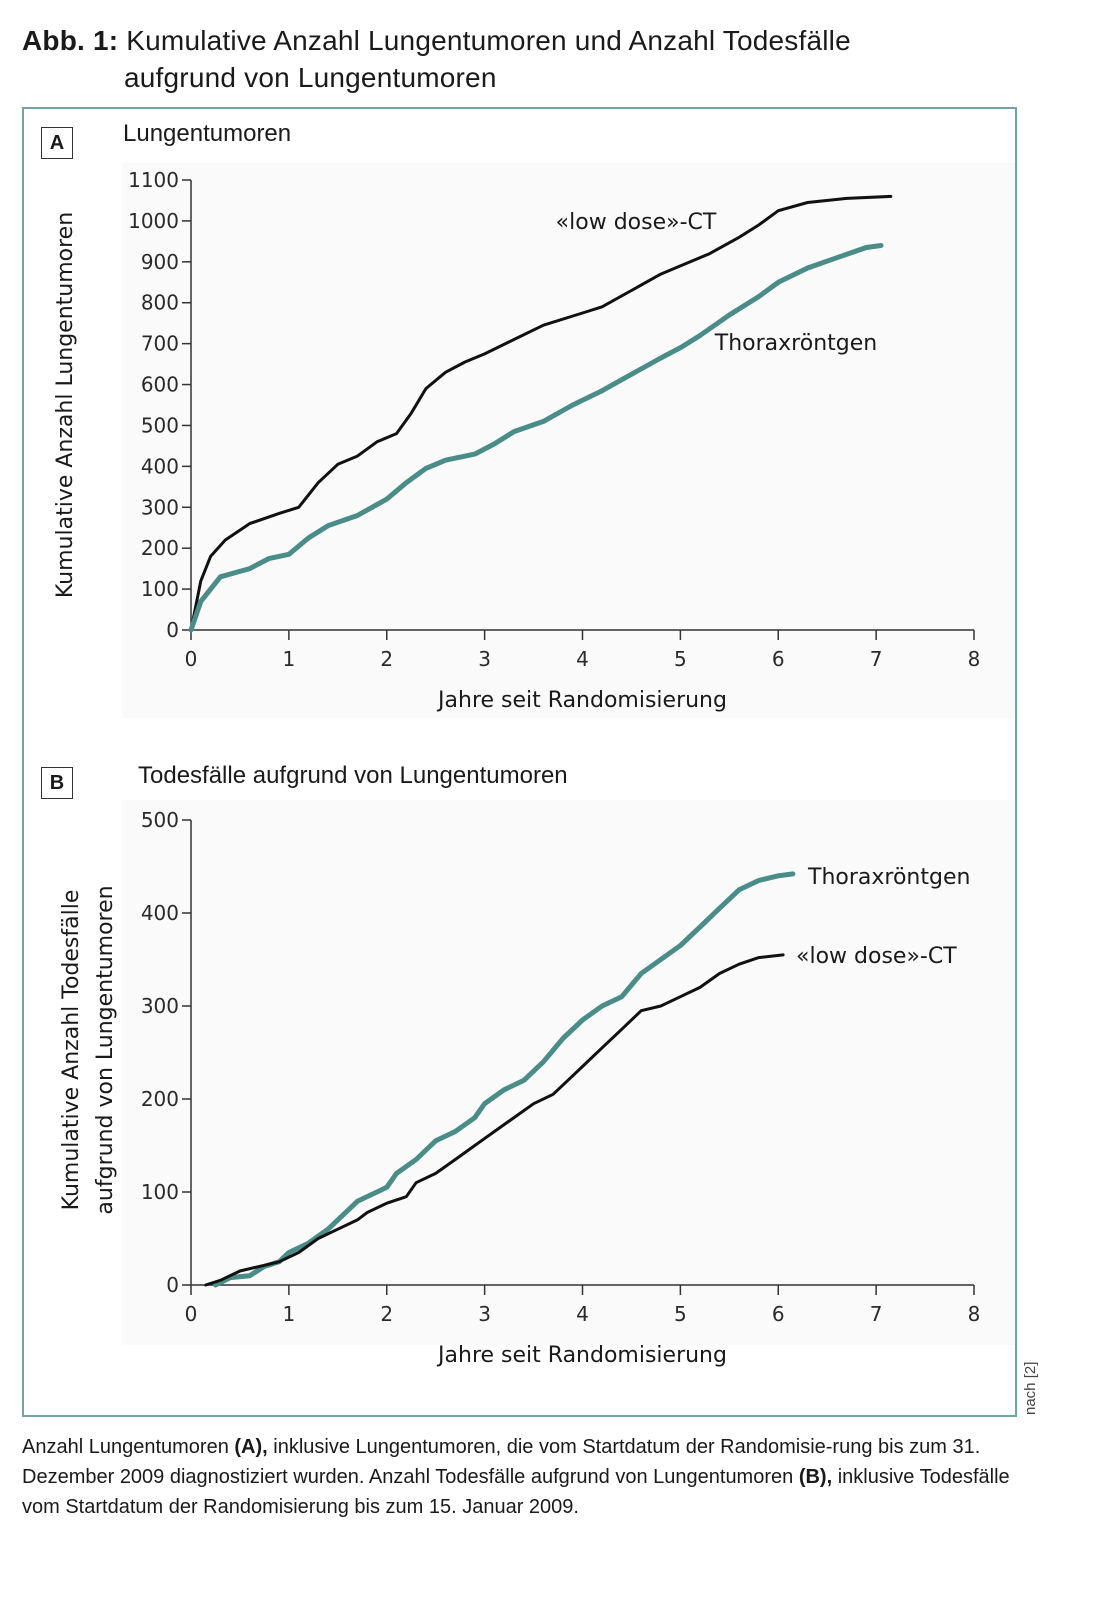 This screenshot has height=1609, width=1100. Describe the element at coordinates (65, 405) in the screenshot. I see `panel-a-y-axis-title: Kumulative Anzahl Lungentumoren` at that location.